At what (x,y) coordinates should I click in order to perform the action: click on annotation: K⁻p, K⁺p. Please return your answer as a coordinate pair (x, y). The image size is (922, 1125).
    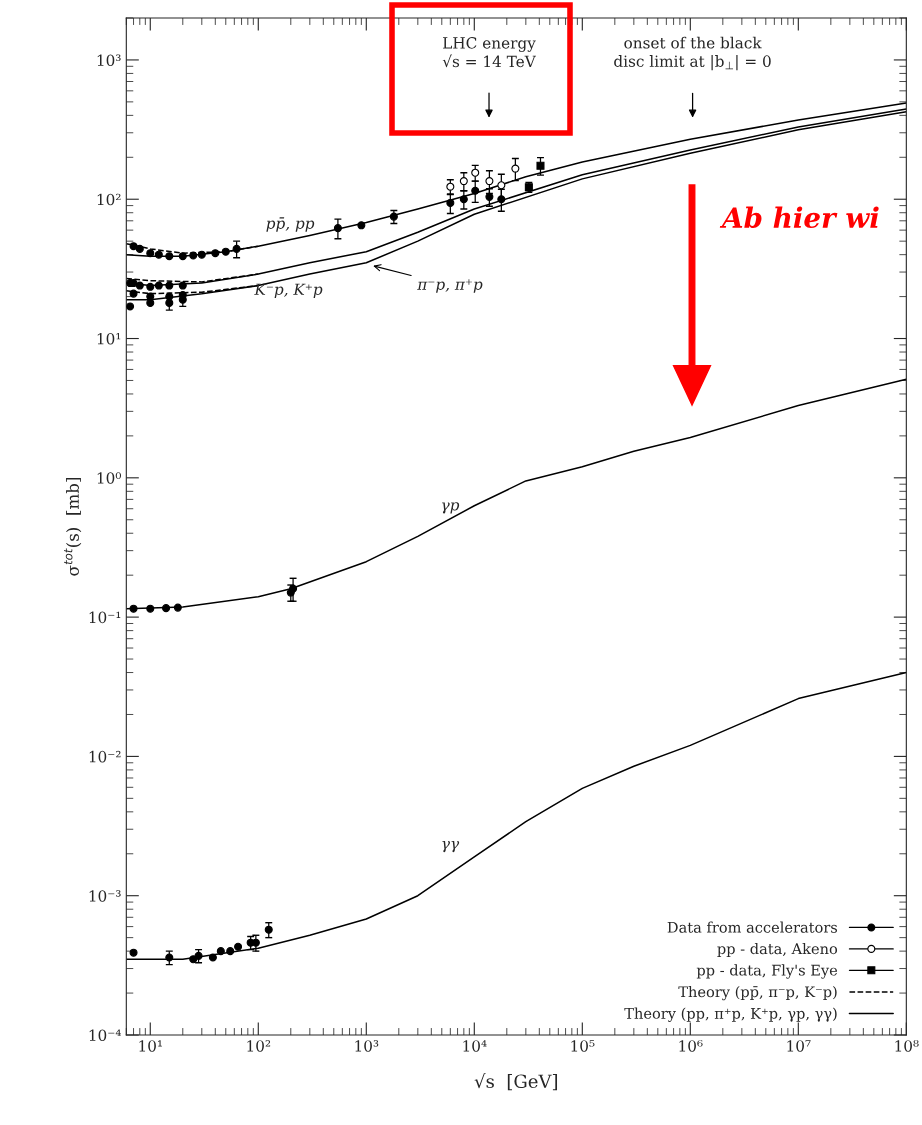
    Looking at the image, I should click on (288, 290).